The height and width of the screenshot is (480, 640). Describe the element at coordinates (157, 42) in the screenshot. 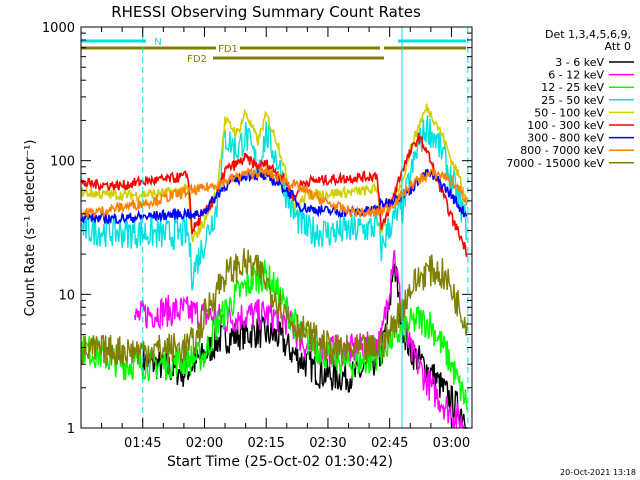

I see `flag-label-n: N` at that location.